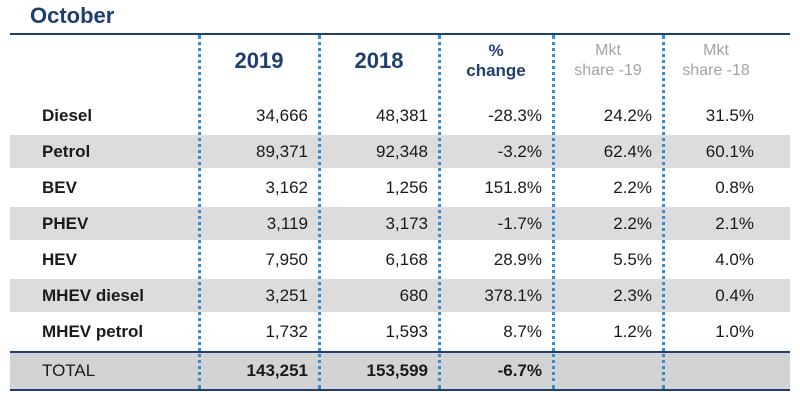 This screenshot has height=420, width=800. I want to click on header-pct-line1: %, so click(496, 50).